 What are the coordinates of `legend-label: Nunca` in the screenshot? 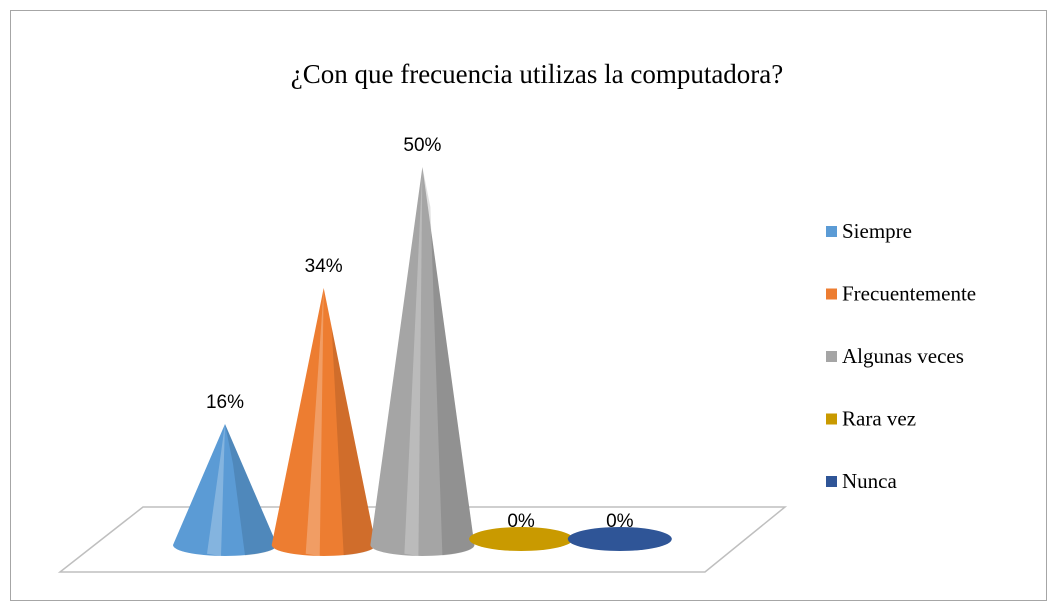 It's located at (869, 481).